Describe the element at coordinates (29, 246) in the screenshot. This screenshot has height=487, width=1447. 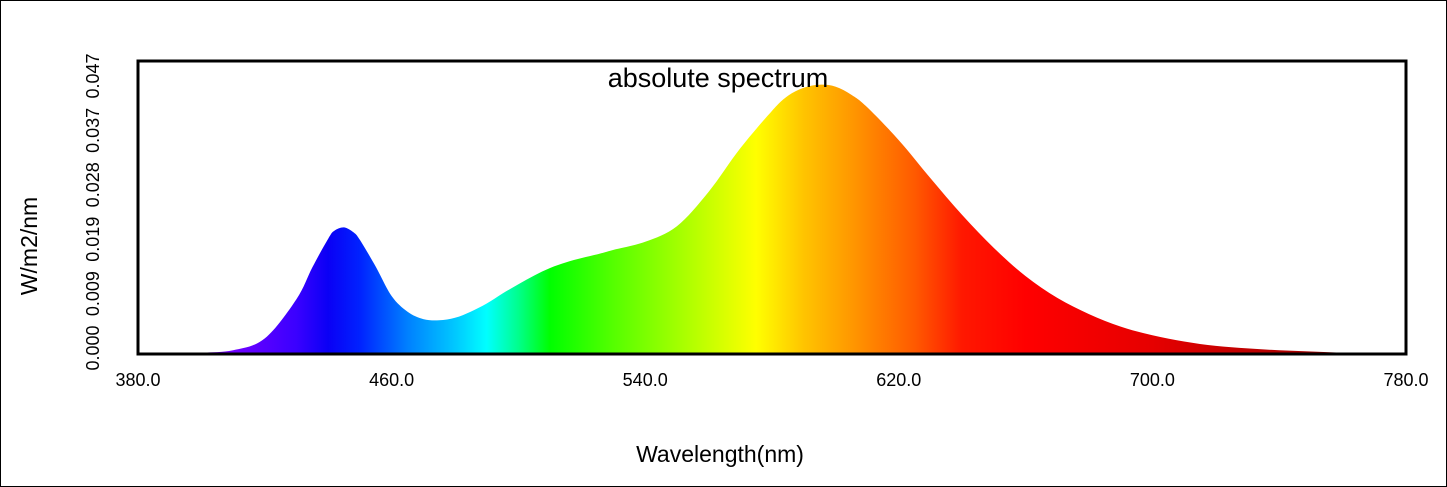
I see `y-axis-label: W/m2/nm` at that location.